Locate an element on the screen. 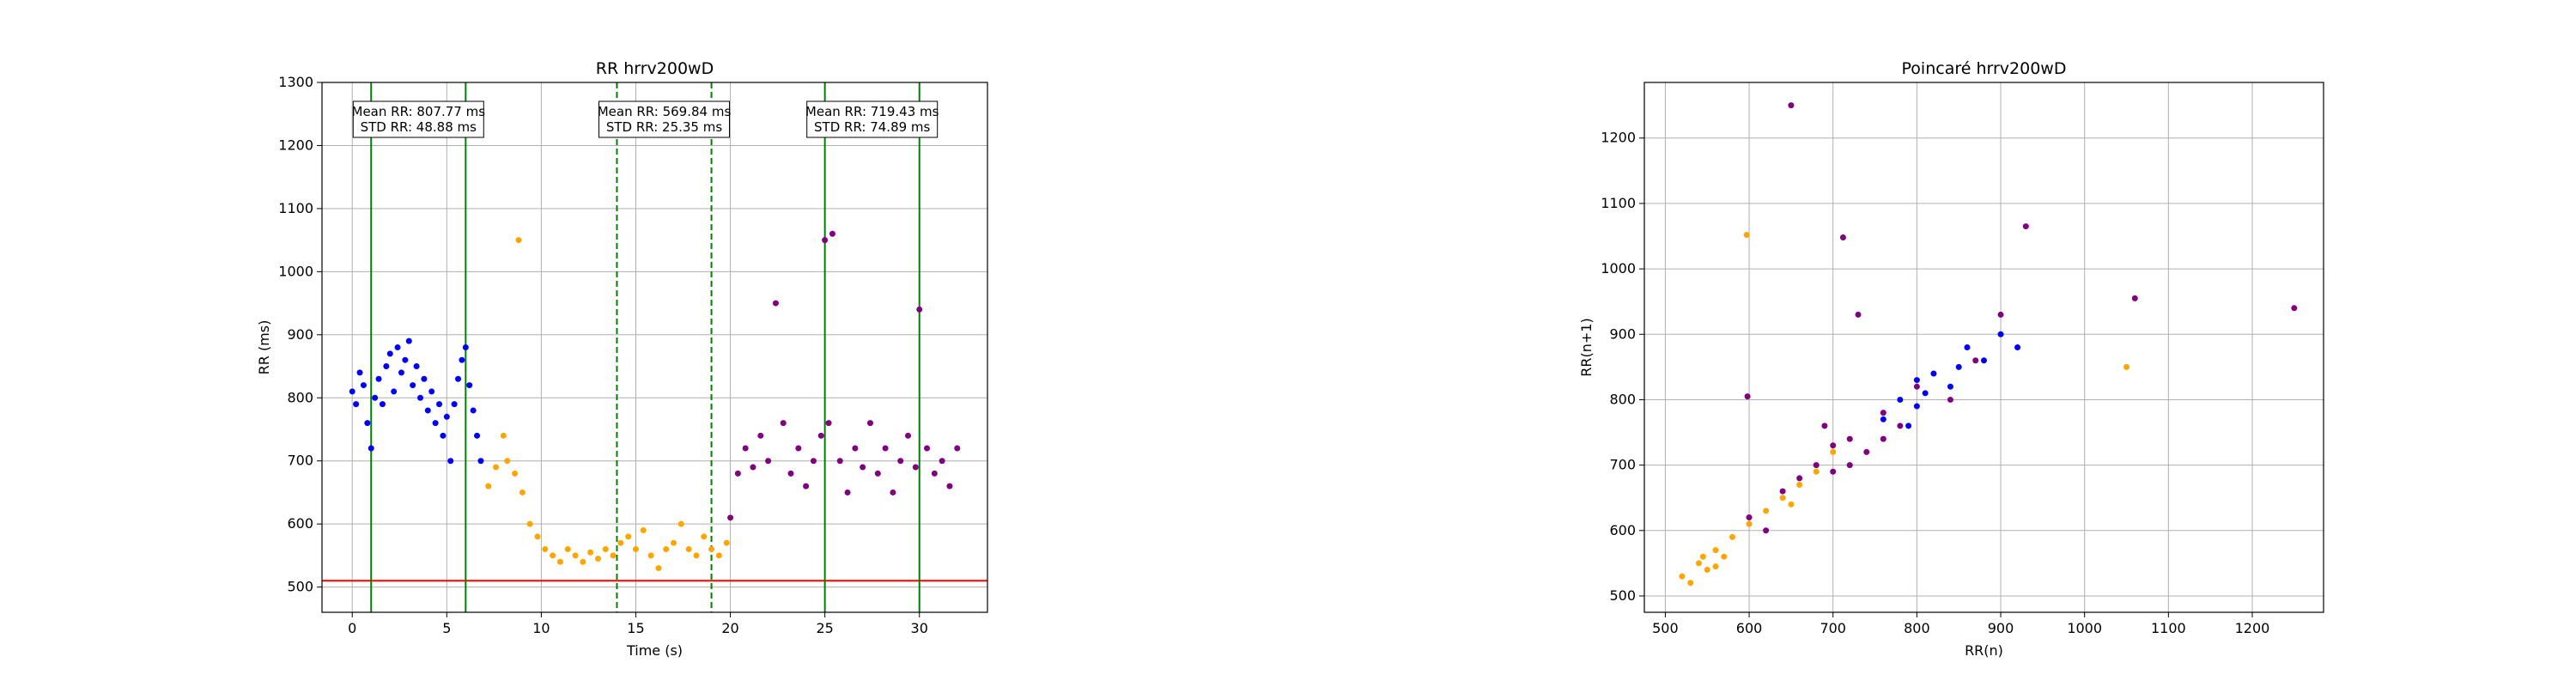 The image size is (2576, 687). x-tick-label: 900 is located at coordinates (2001, 628).